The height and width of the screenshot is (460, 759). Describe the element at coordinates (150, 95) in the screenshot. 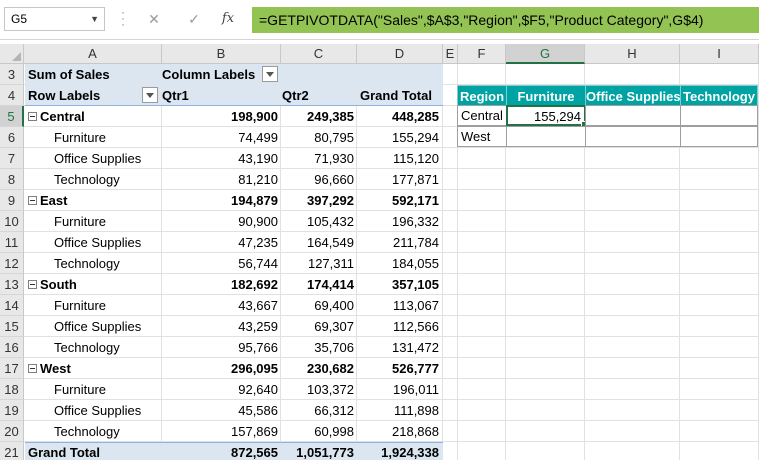

I see `row-labels-filter-button` at that location.